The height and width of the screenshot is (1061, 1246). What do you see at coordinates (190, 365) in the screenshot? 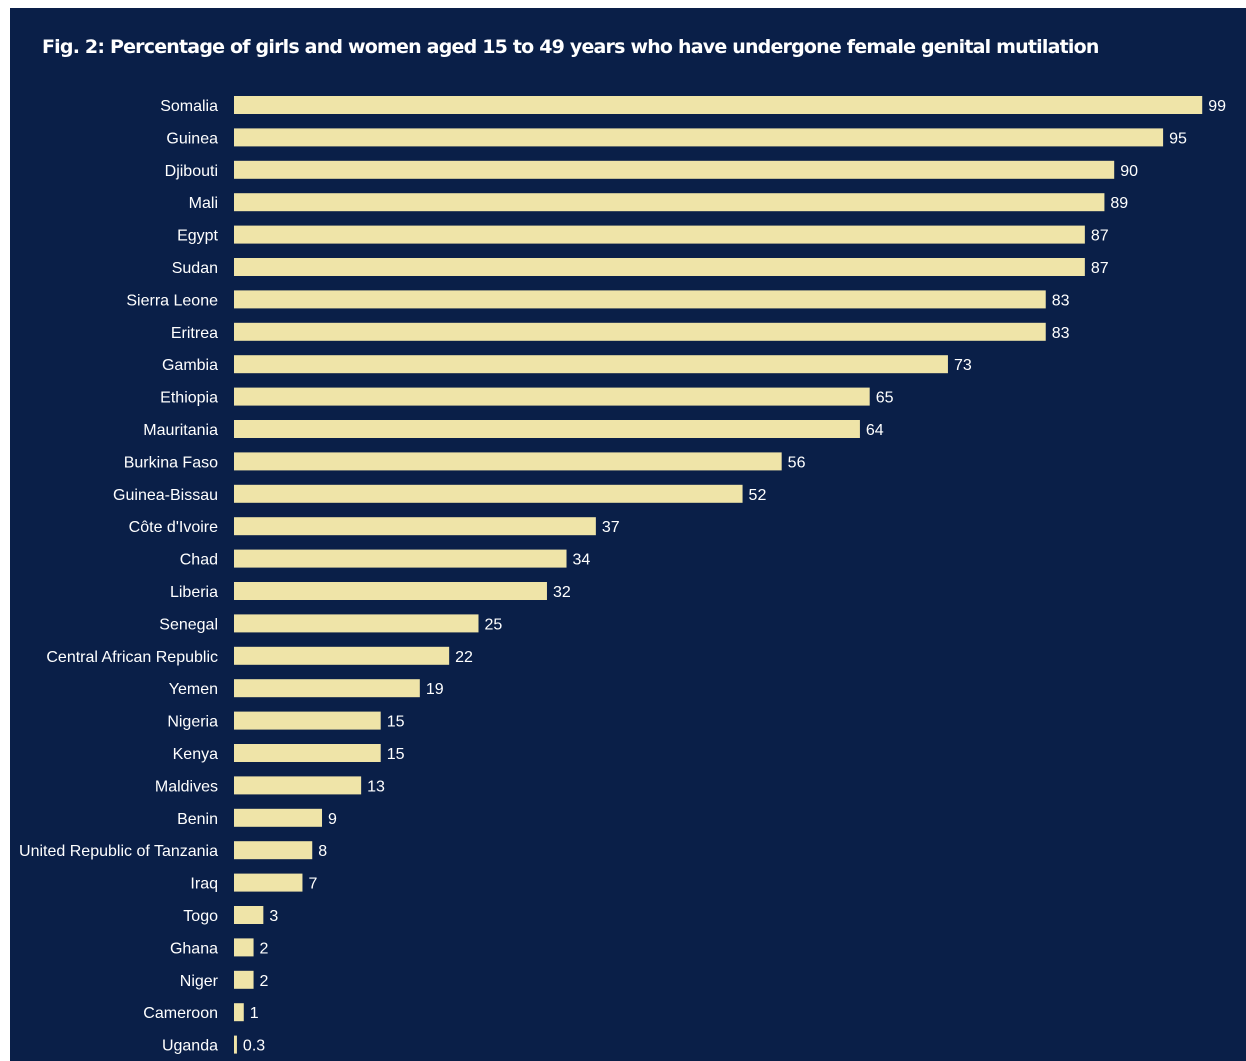
I see `category-label: Gambia` at bounding box center [190, 365].